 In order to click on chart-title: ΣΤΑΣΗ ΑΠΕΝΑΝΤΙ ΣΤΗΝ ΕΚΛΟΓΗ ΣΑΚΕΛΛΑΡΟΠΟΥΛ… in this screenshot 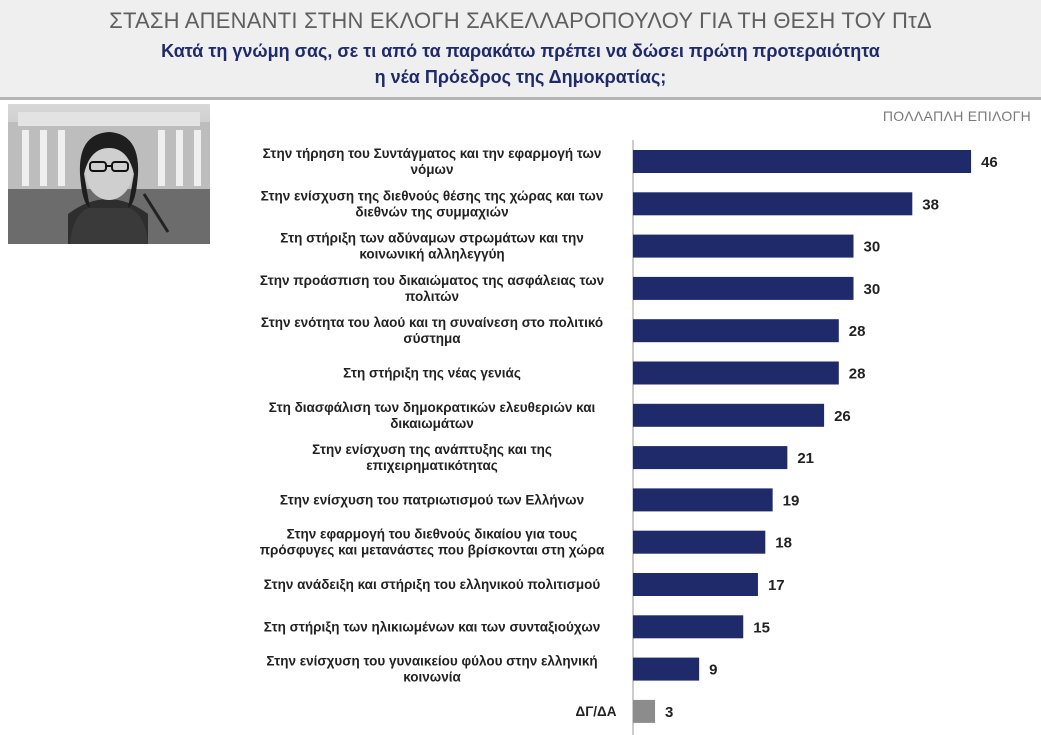, I will do `click(520, 20)`.